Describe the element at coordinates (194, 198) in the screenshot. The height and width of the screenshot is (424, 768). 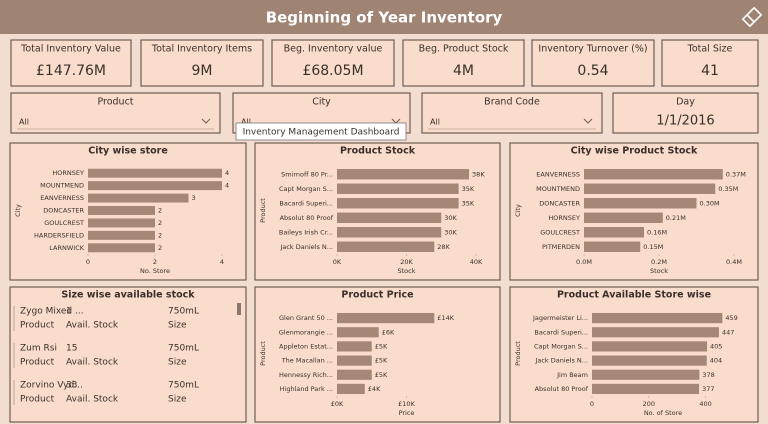
I see `value-label: 3` at that location.